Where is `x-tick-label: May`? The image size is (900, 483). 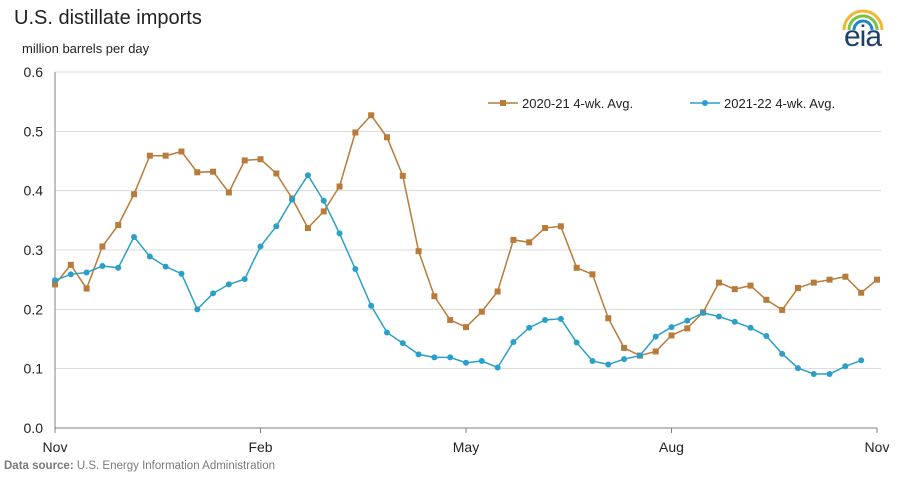
x-tick-label: May is located at coordinates (466, 447).